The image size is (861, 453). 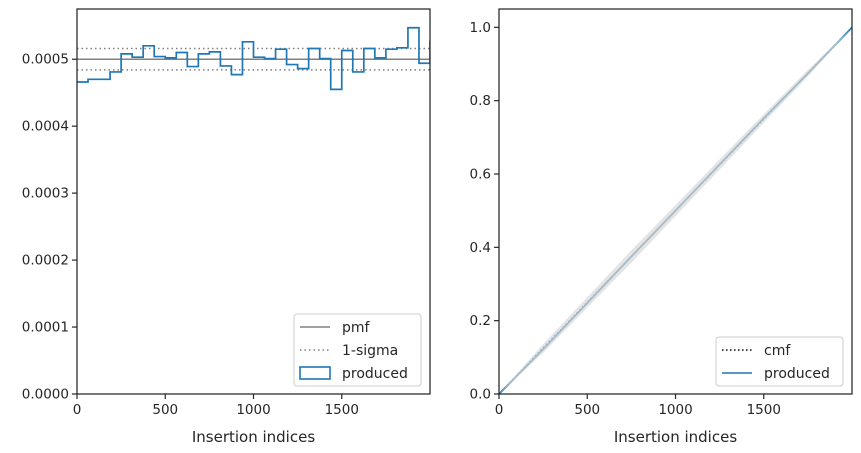 I want to click on cmf-legend-label-produced: produced, so click(x=797, y=374).